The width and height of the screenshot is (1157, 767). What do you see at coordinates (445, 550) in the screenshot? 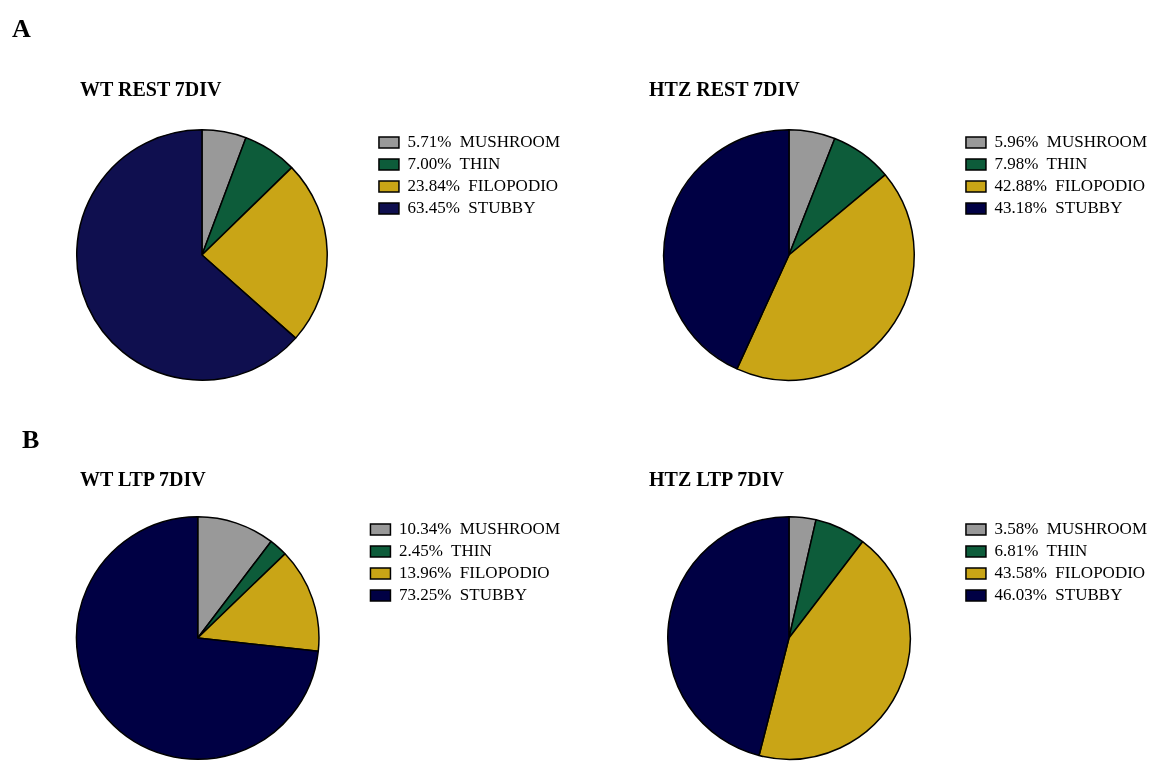
I see `legend-label: 2.45% THIN` at bounding box center [445, 550].